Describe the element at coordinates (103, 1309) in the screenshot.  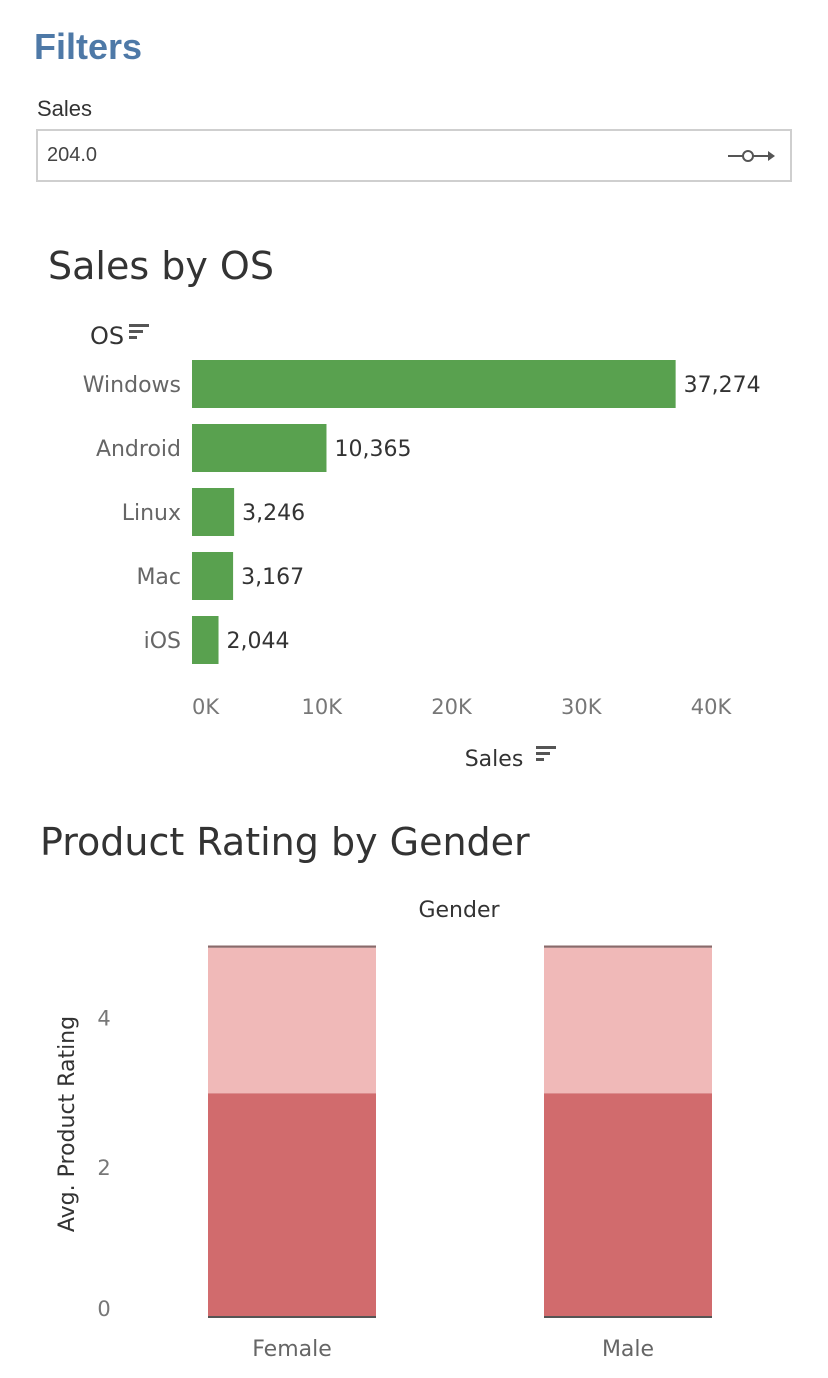
I see `y-tick-label: 0` at that location.